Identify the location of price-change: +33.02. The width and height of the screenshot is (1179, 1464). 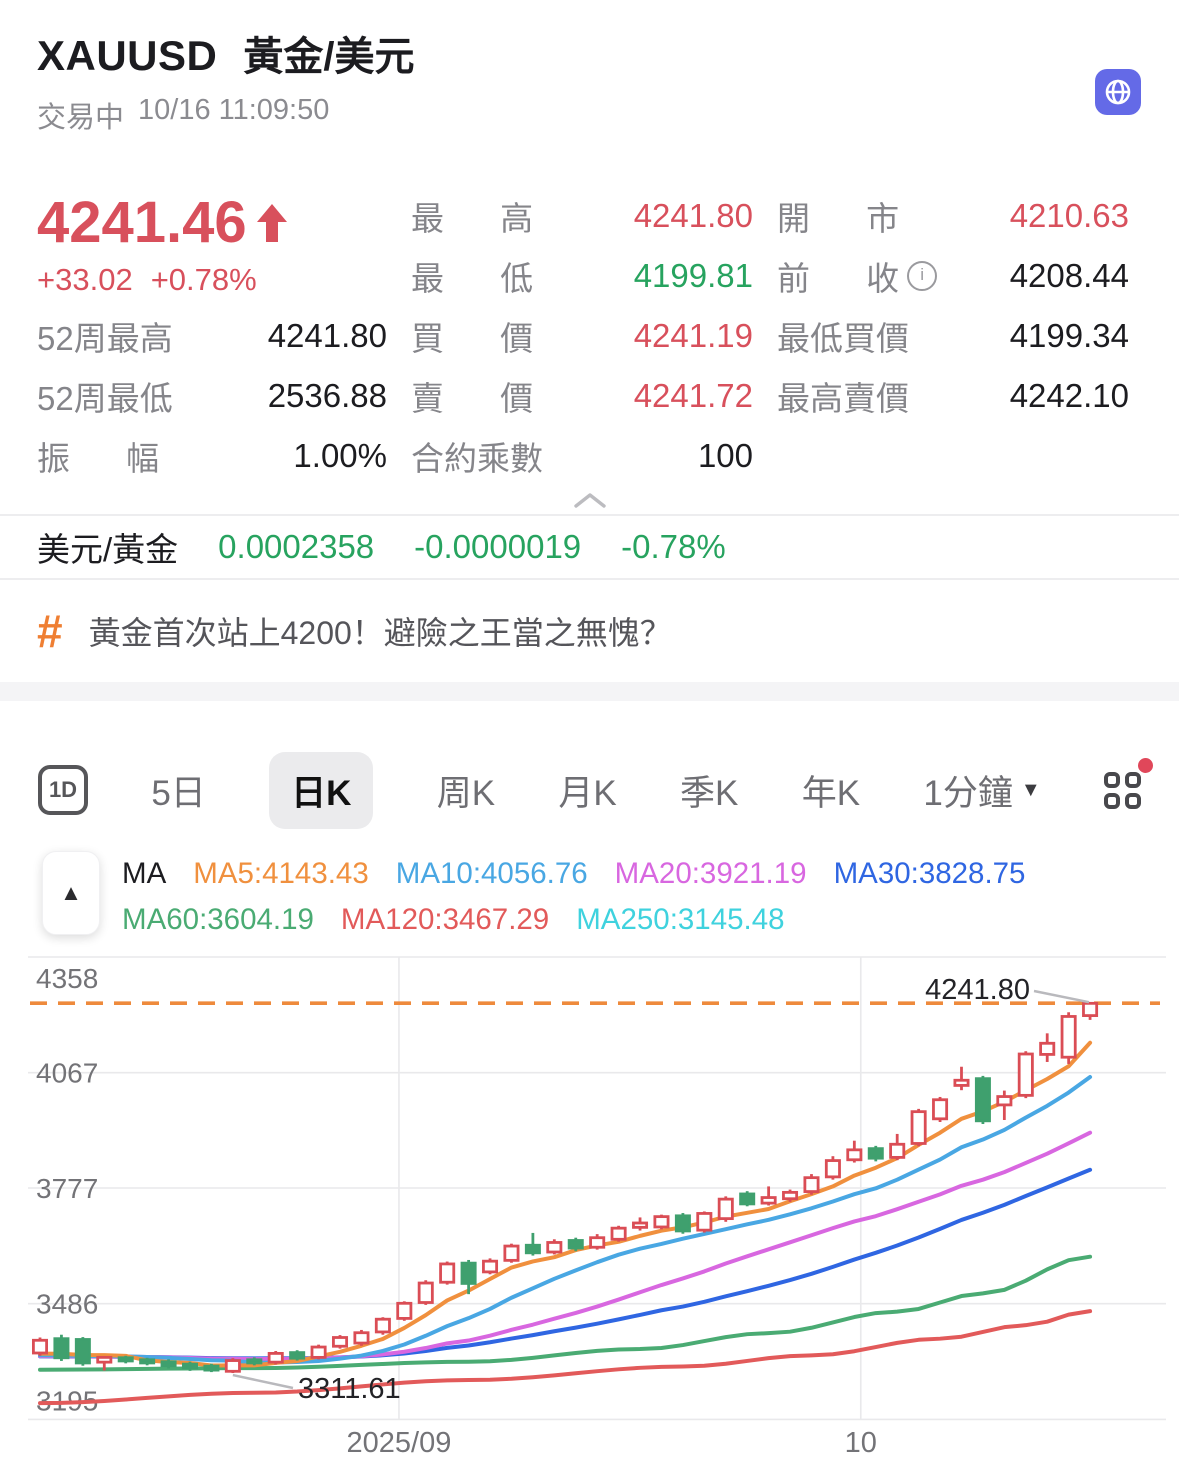
(85, 279).